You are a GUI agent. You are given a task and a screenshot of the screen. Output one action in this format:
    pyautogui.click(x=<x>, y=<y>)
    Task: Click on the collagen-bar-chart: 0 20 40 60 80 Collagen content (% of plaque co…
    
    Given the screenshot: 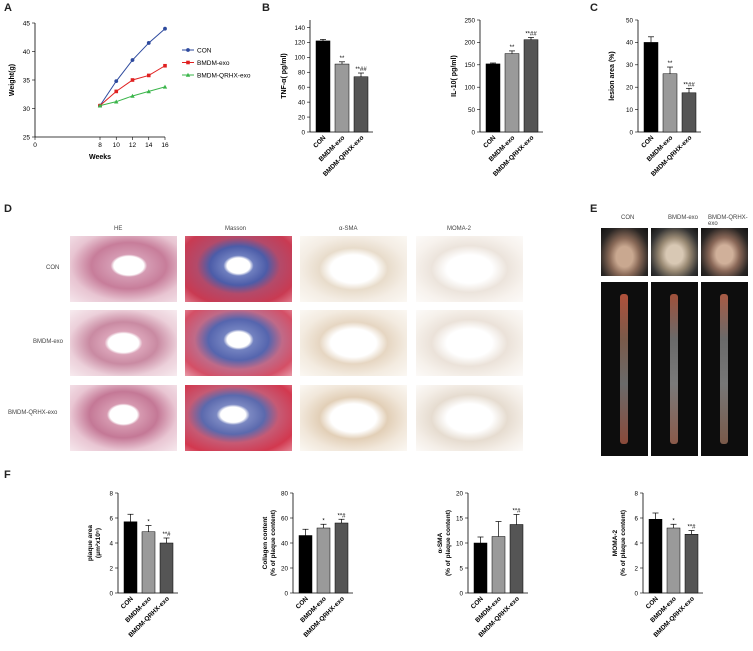 What is the action you would take?
    pyautogui.click(x=307, y=564)
    